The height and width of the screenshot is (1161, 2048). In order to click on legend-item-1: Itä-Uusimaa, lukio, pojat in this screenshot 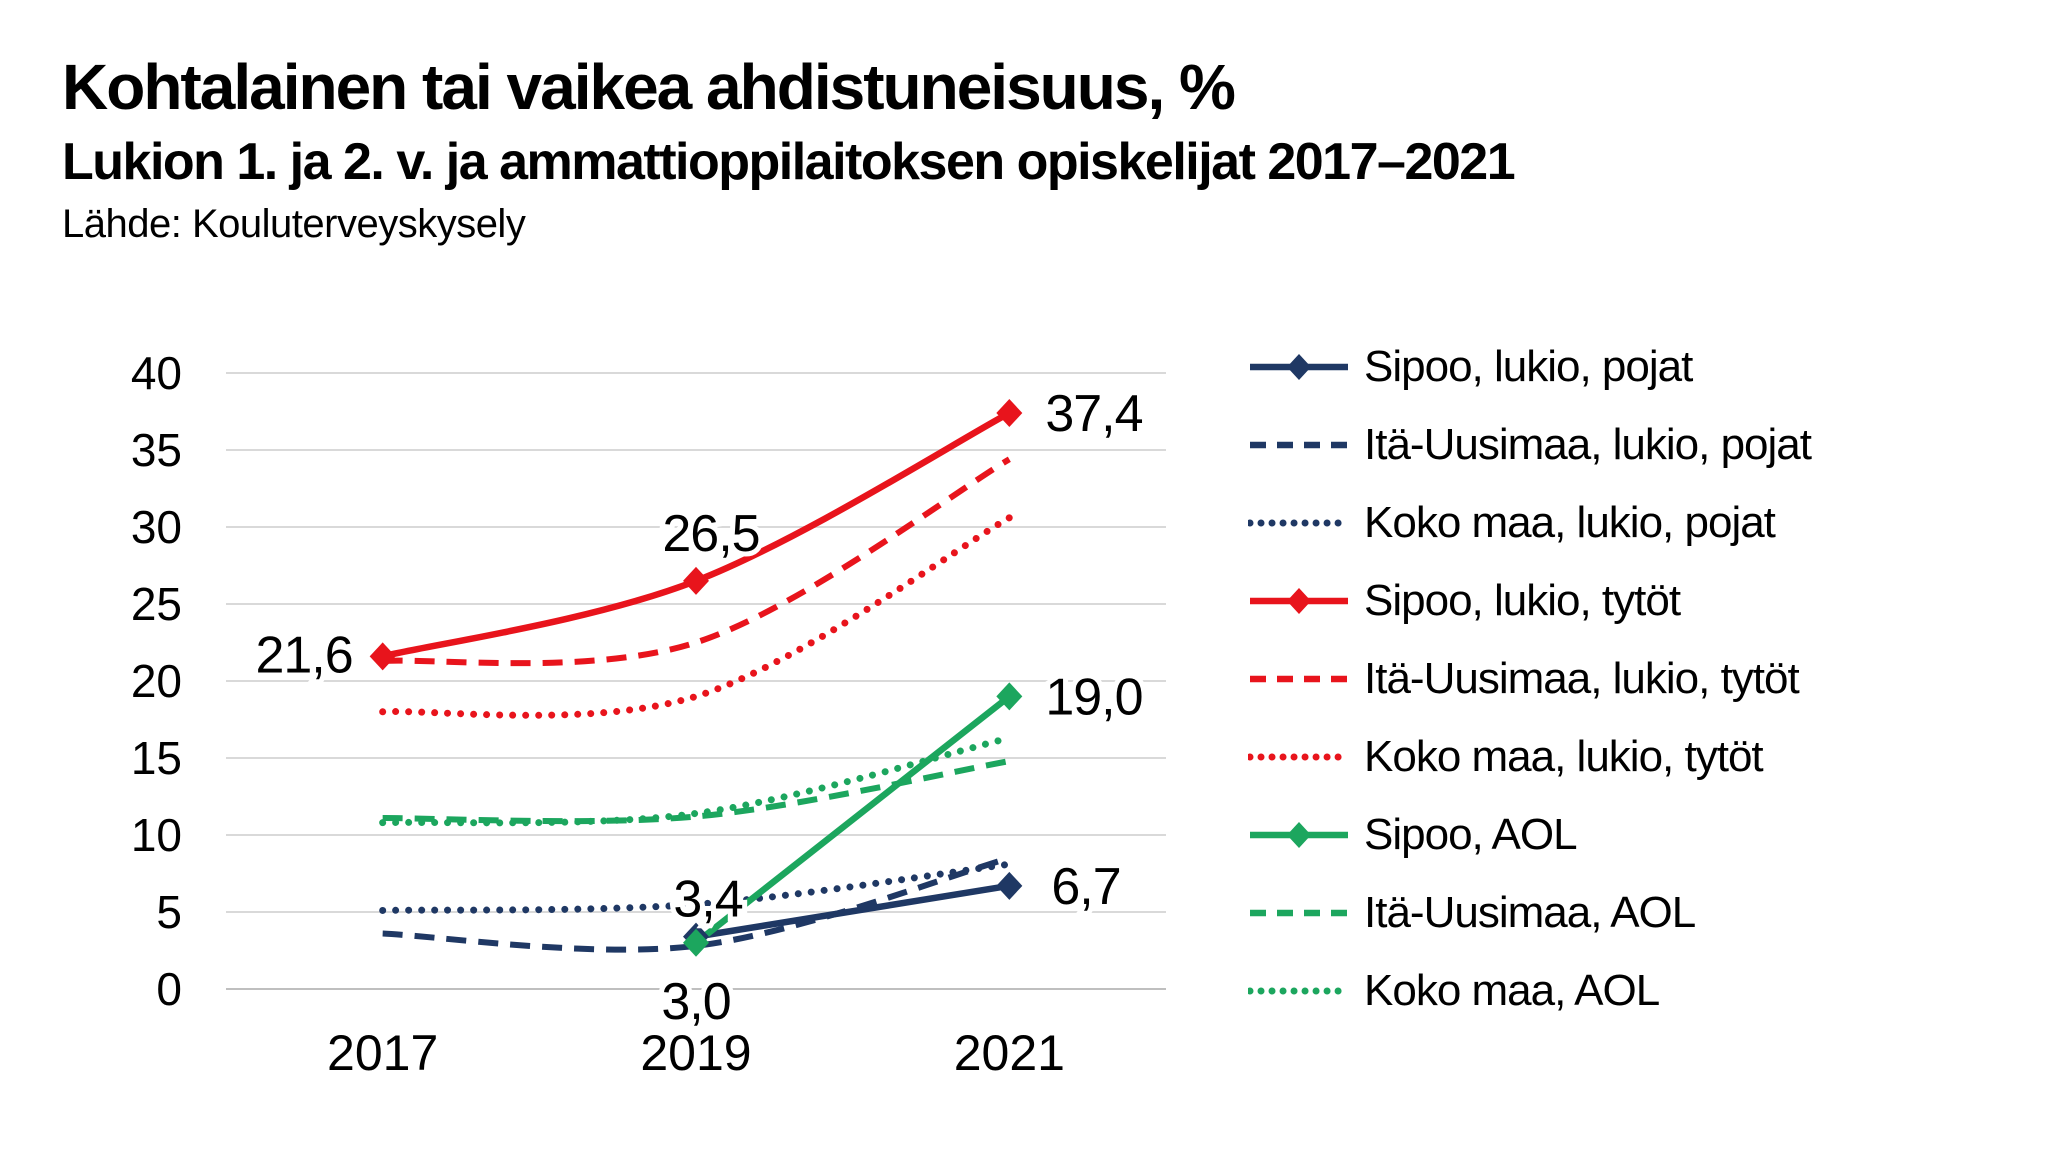, I will do `click(1530, 445)`.